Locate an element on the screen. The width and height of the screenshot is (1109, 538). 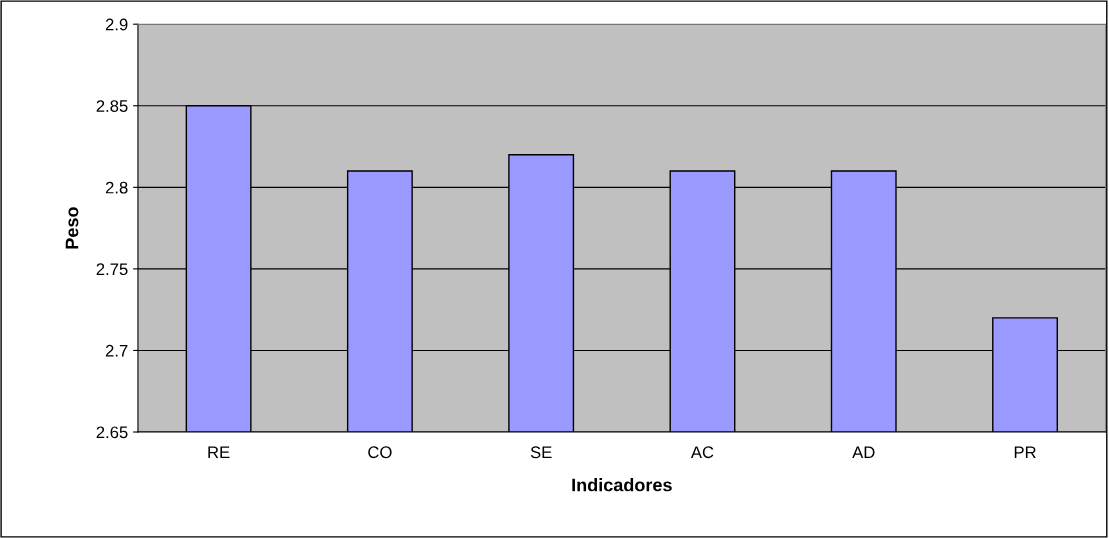
x-tick-label: CO is located at coordinates (380, 452).